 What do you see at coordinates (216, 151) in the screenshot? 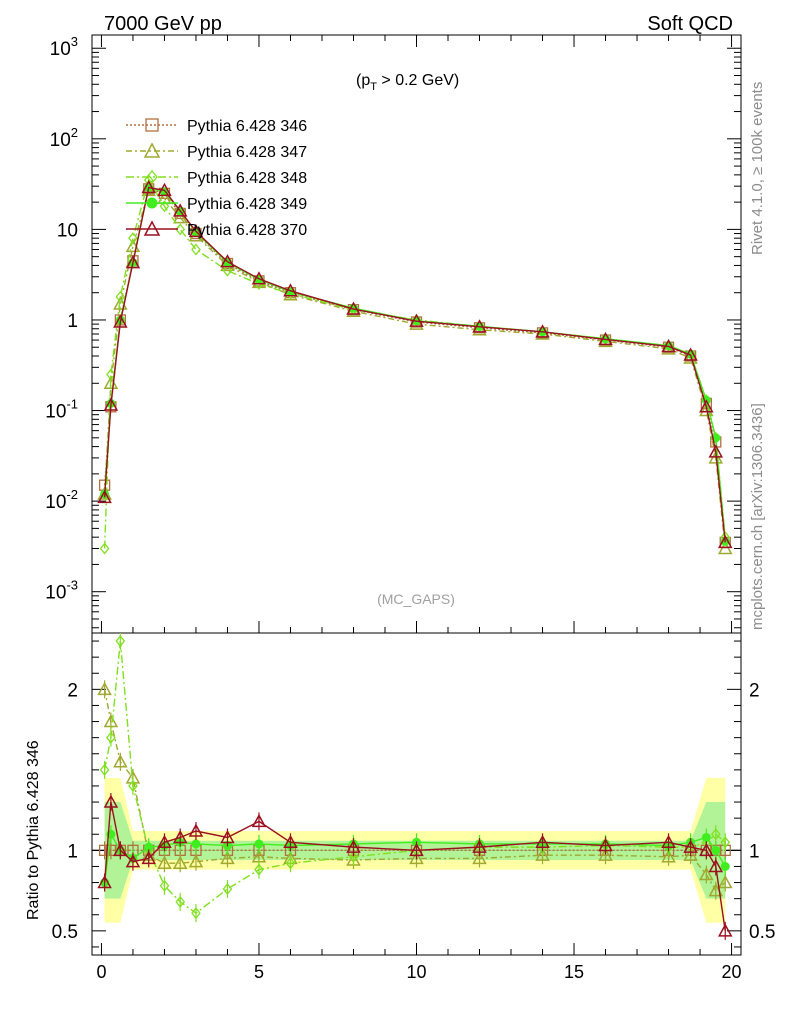
I see `legend-entry: Pythia 6.428 347` at bounding box center [216, 151].